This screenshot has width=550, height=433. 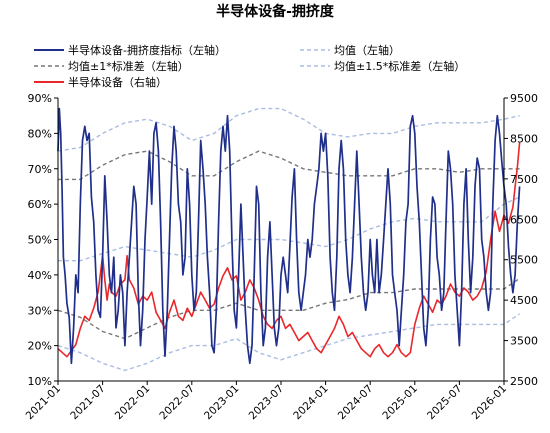 I want to click on x-tick-label: 2024-07, so click(x=356, y=403).